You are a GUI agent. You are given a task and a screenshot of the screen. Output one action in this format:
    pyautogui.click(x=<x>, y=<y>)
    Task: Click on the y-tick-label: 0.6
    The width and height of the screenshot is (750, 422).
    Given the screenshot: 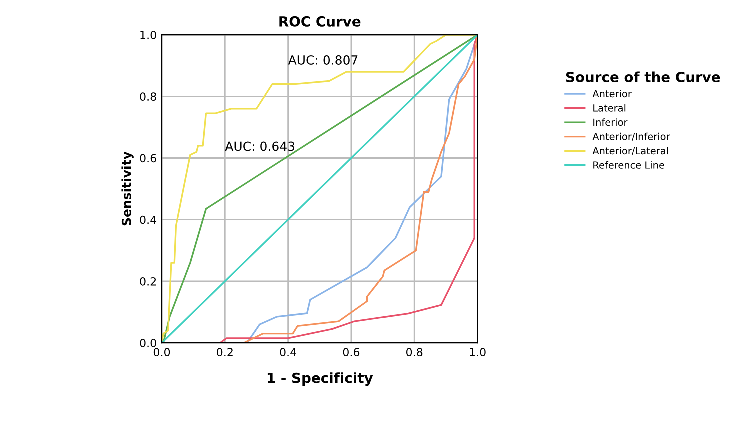 What is the action you would take?
    pyautogui.click(x=148, y=158)
    